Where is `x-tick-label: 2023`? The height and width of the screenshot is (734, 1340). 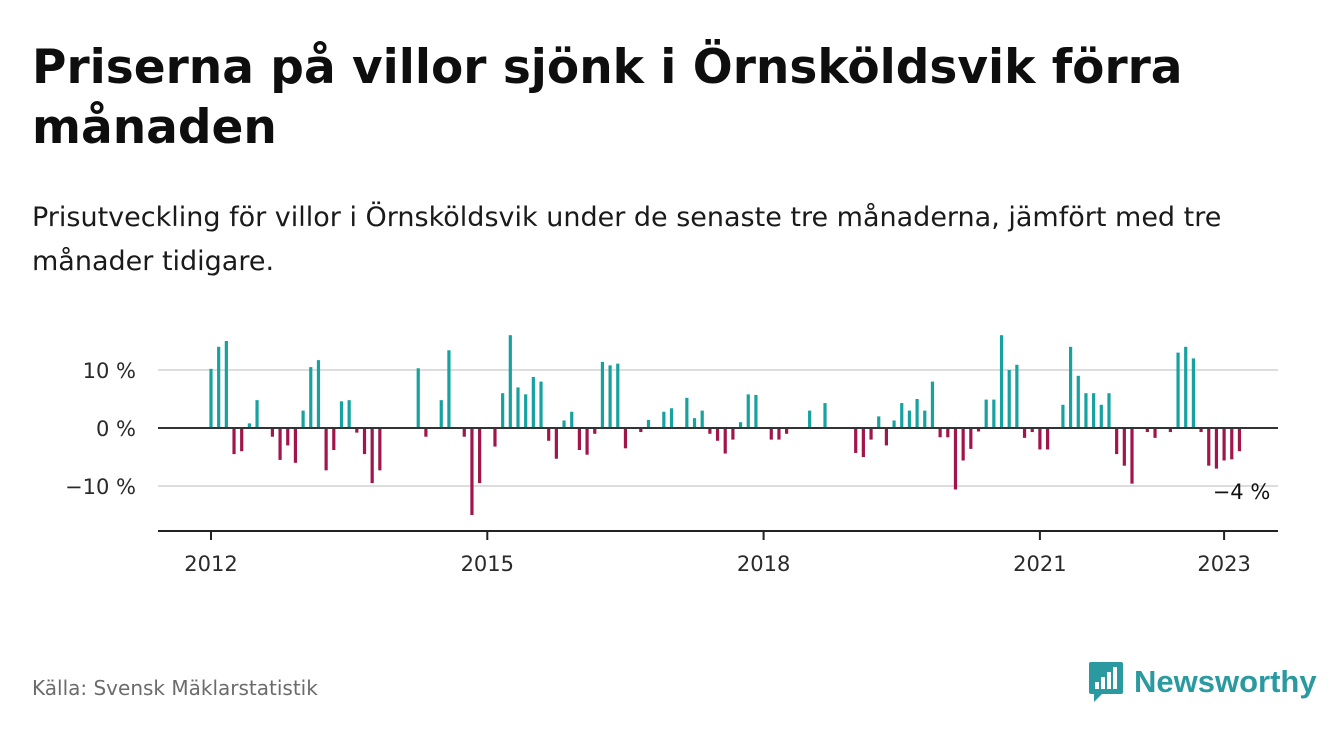
x-tick-label: 2023 is located at coordinates (1223, 564).